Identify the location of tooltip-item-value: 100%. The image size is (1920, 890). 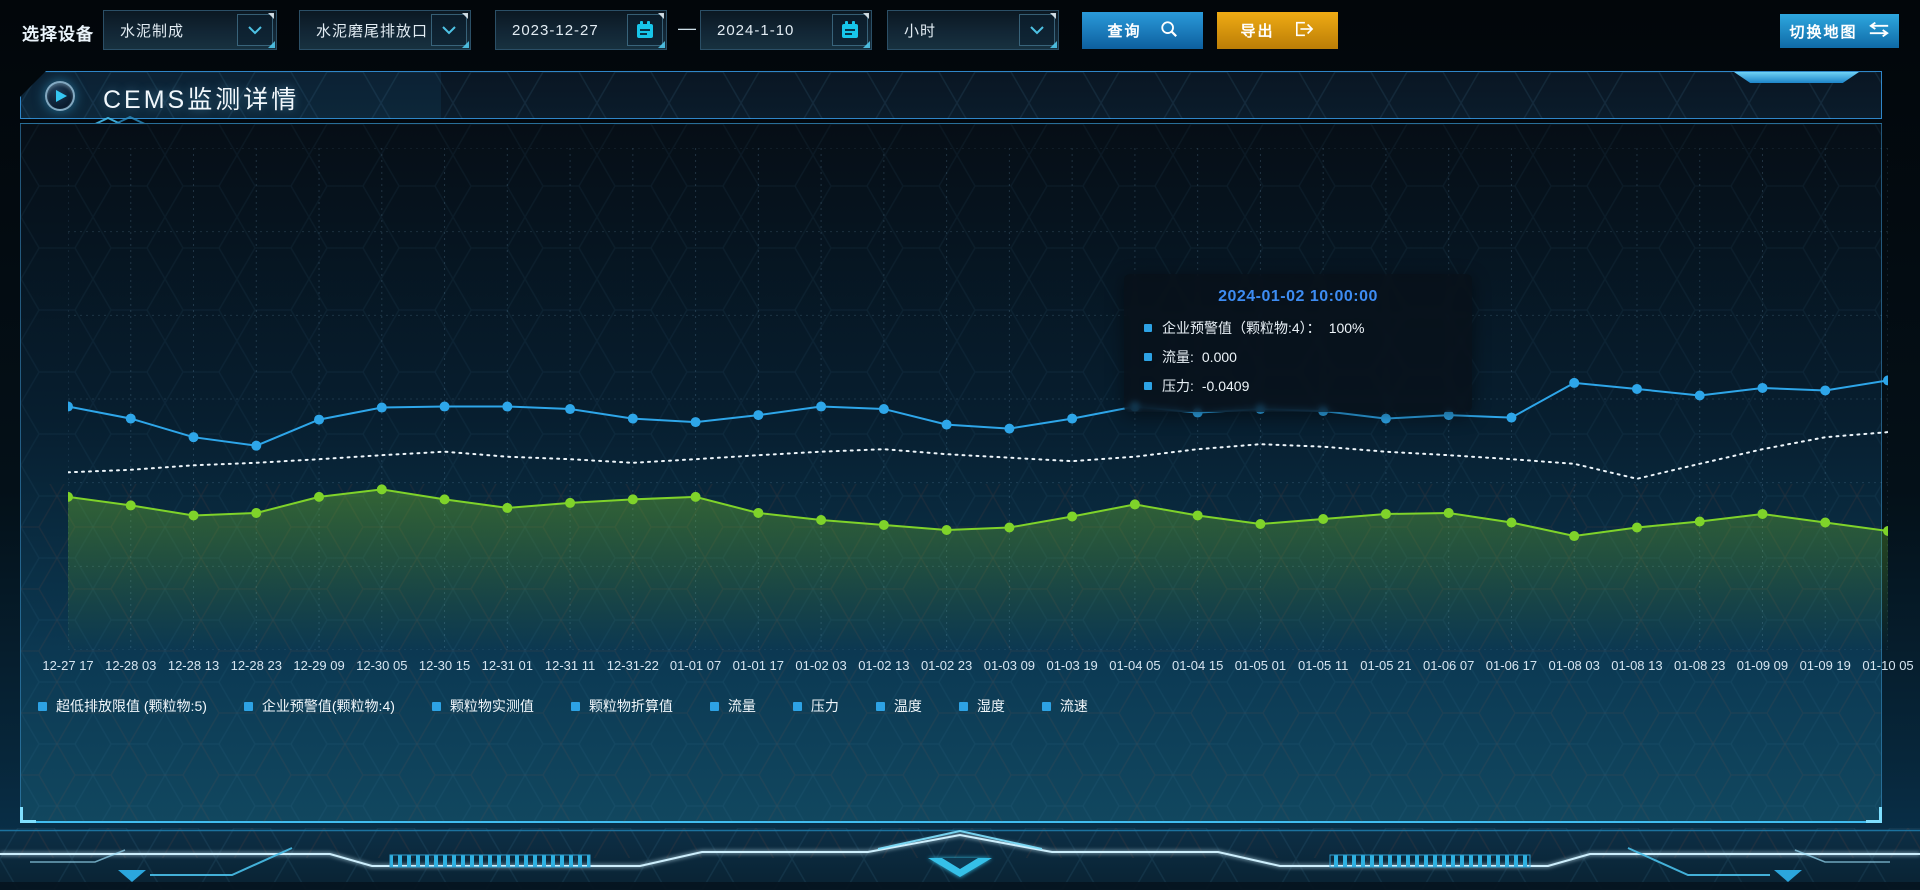
(1346, 328).